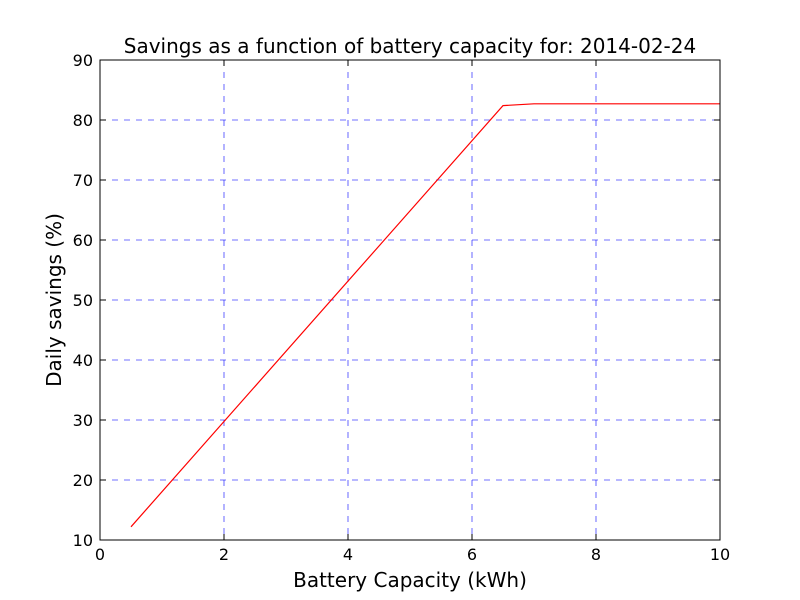 The image size is (800, 600). Describe the element at coordinates (83, 300) in the screenshot. I see `y-tick-label: 50` at that location.